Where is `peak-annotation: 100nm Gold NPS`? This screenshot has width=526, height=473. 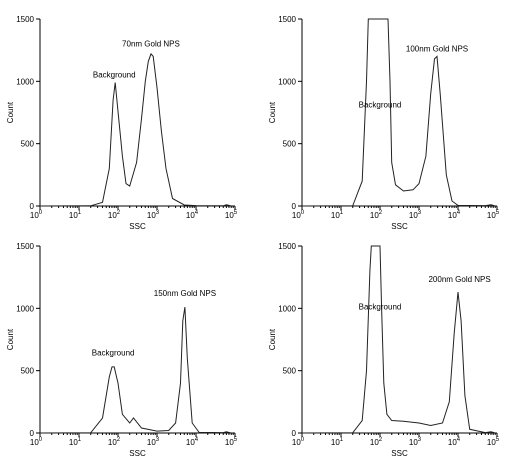 peak-annotation: 100nm Gold NPS is located at coordinates (437, 48).